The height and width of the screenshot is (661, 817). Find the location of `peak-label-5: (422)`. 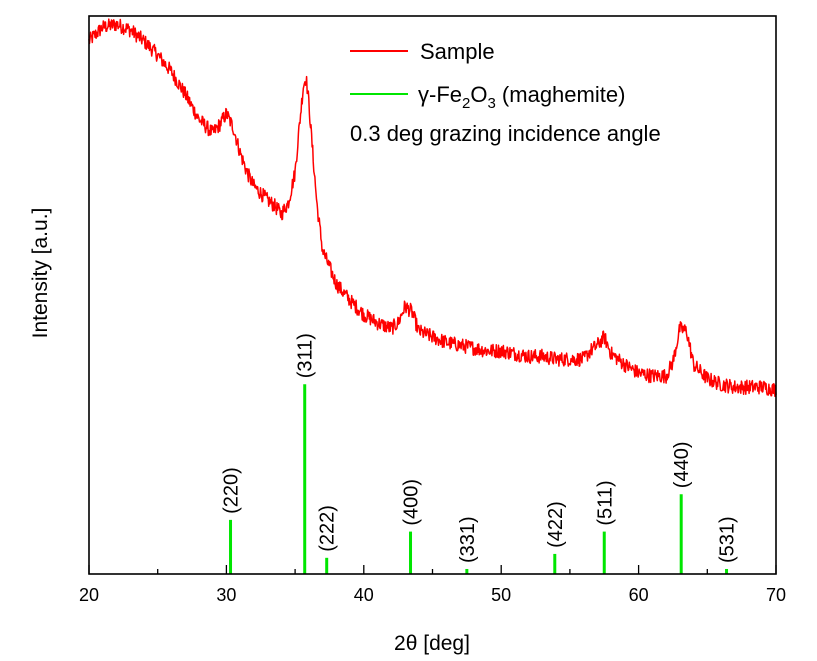

peak-label-5: (422) is located at coordinates (556, 524).